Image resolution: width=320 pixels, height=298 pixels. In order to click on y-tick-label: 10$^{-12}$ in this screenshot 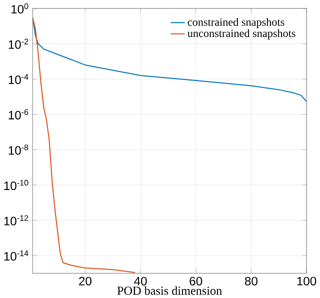, I will do `click(16, 220)`.